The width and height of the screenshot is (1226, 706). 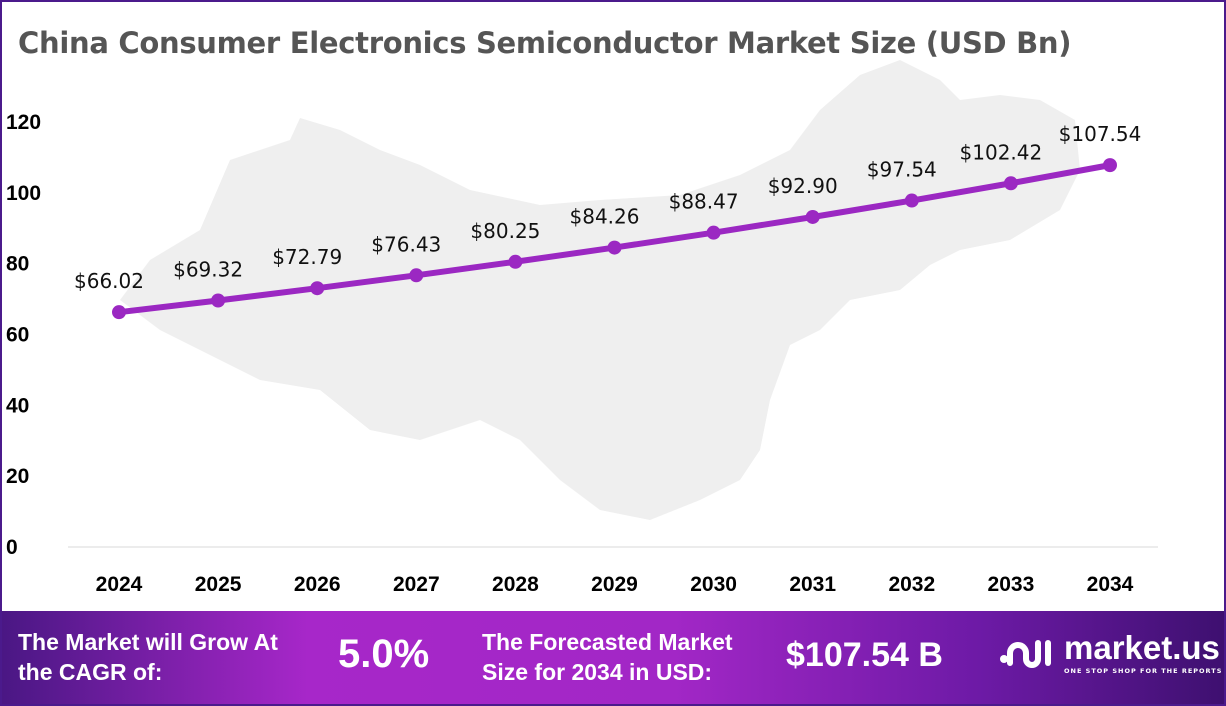 I want to click on cagr-label: The Market will Grow At the CAGR of:, so click(x=148, y=657).